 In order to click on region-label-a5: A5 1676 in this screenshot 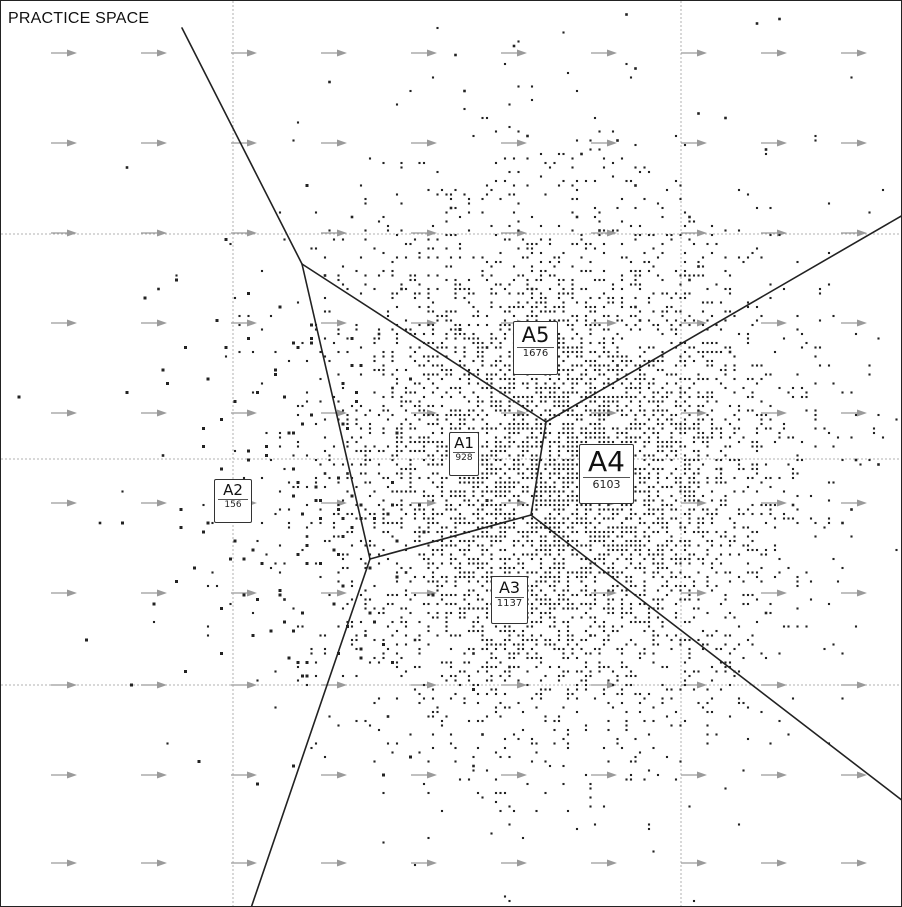, I will do `click(535, 348)`.